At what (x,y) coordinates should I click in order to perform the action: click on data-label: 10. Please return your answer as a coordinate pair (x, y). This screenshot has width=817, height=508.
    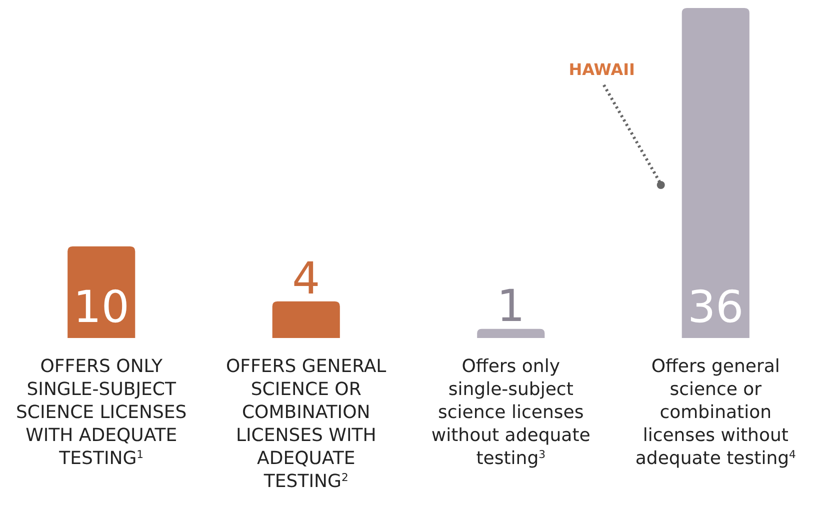
    Looking at the image, I should click on (101, 307).